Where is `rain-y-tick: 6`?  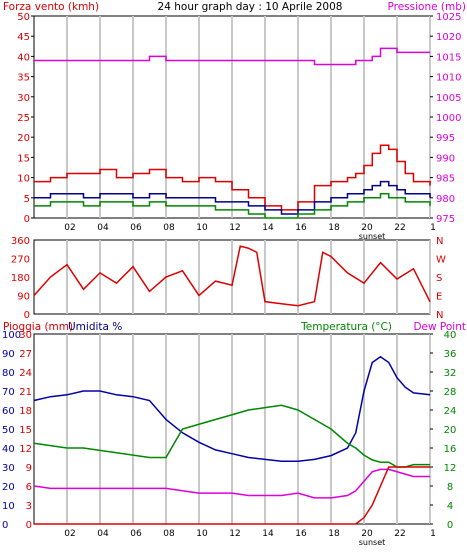
rain-y-tick: 6 is located at coordinates (29, 487).